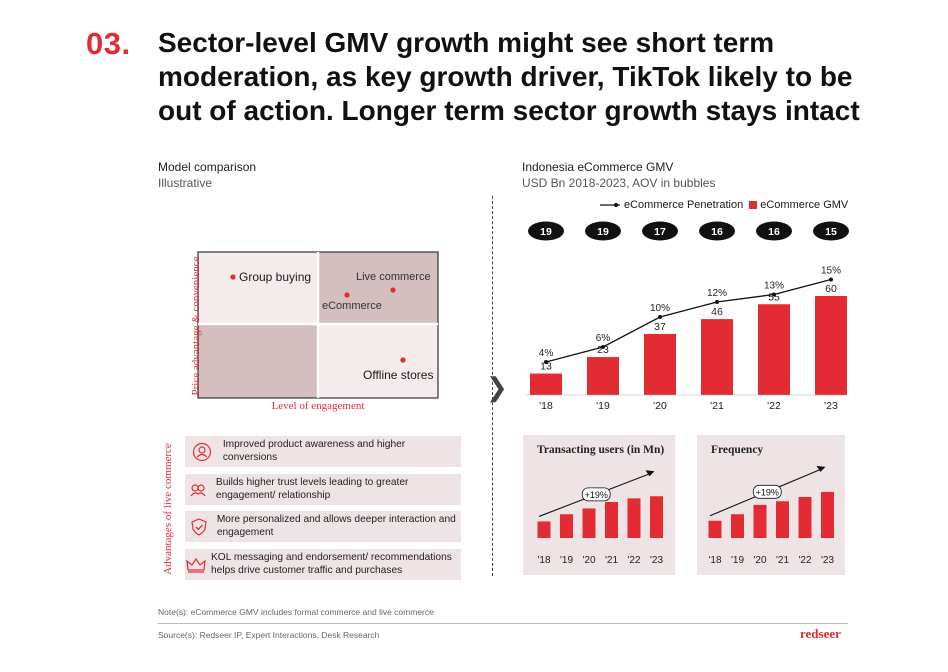  What do you see at coordinates (258, 361) in the screenshot?
I see `quadrant-bottom-left` at bounding box center [258, 361].